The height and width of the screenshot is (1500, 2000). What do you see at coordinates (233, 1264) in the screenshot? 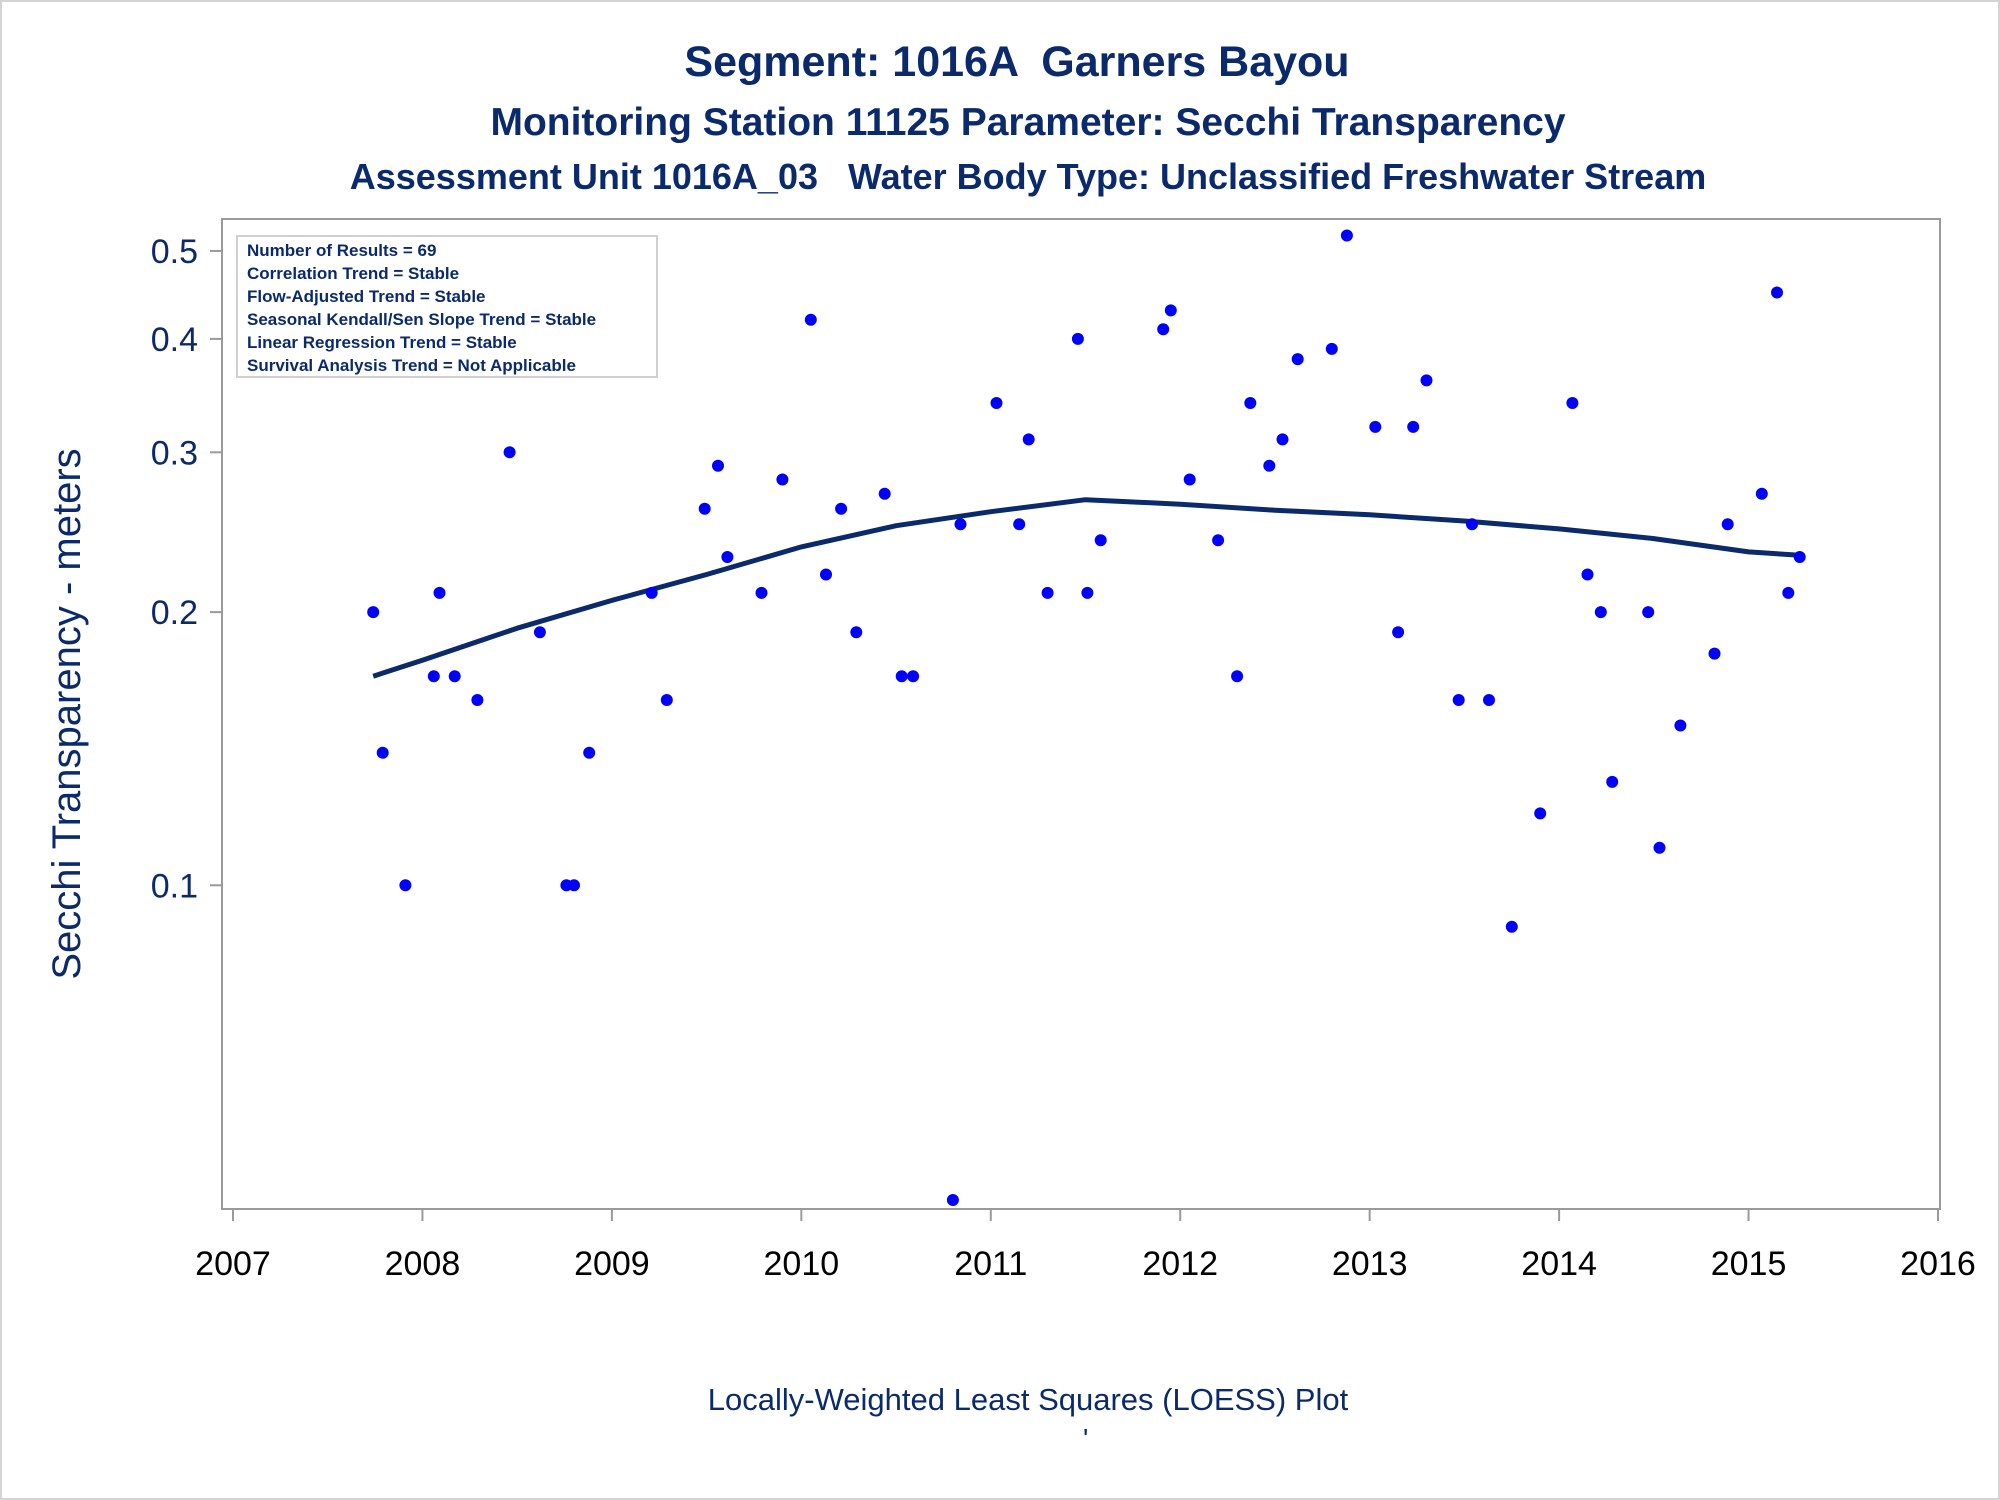
I see `x-tick-label: 2007` at bounding box center [233, 1264].